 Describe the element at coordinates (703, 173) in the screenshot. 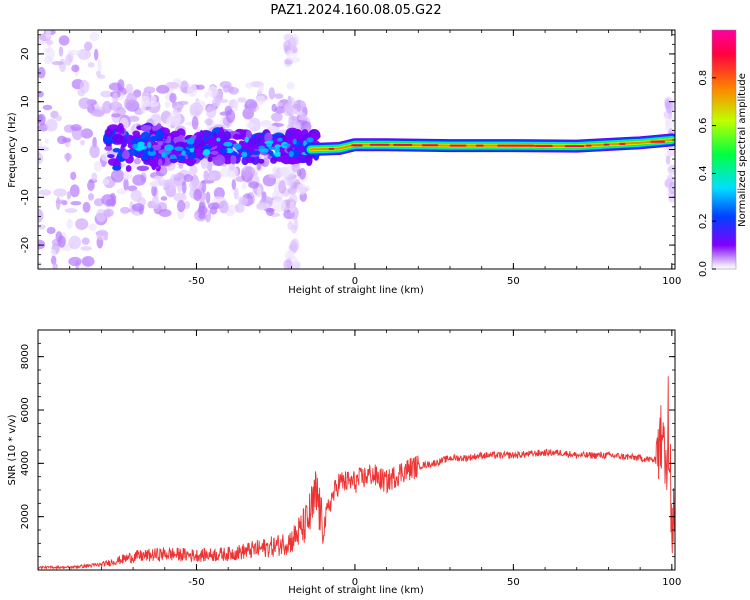

I see `colorbar-tick-label: 0.4` at that location.